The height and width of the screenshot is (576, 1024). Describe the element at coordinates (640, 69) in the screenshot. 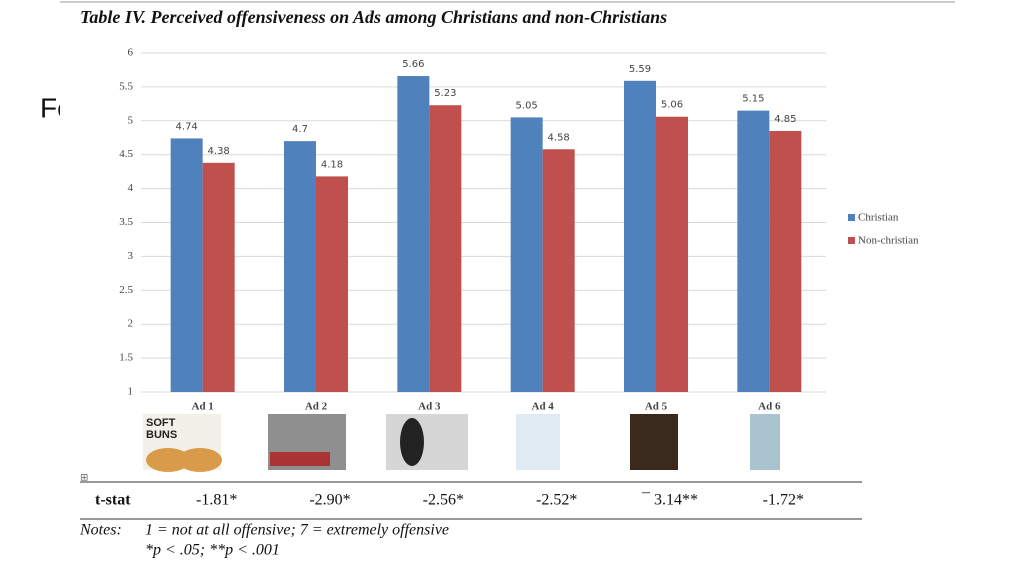

I see `value-label: 5.59` at that location.